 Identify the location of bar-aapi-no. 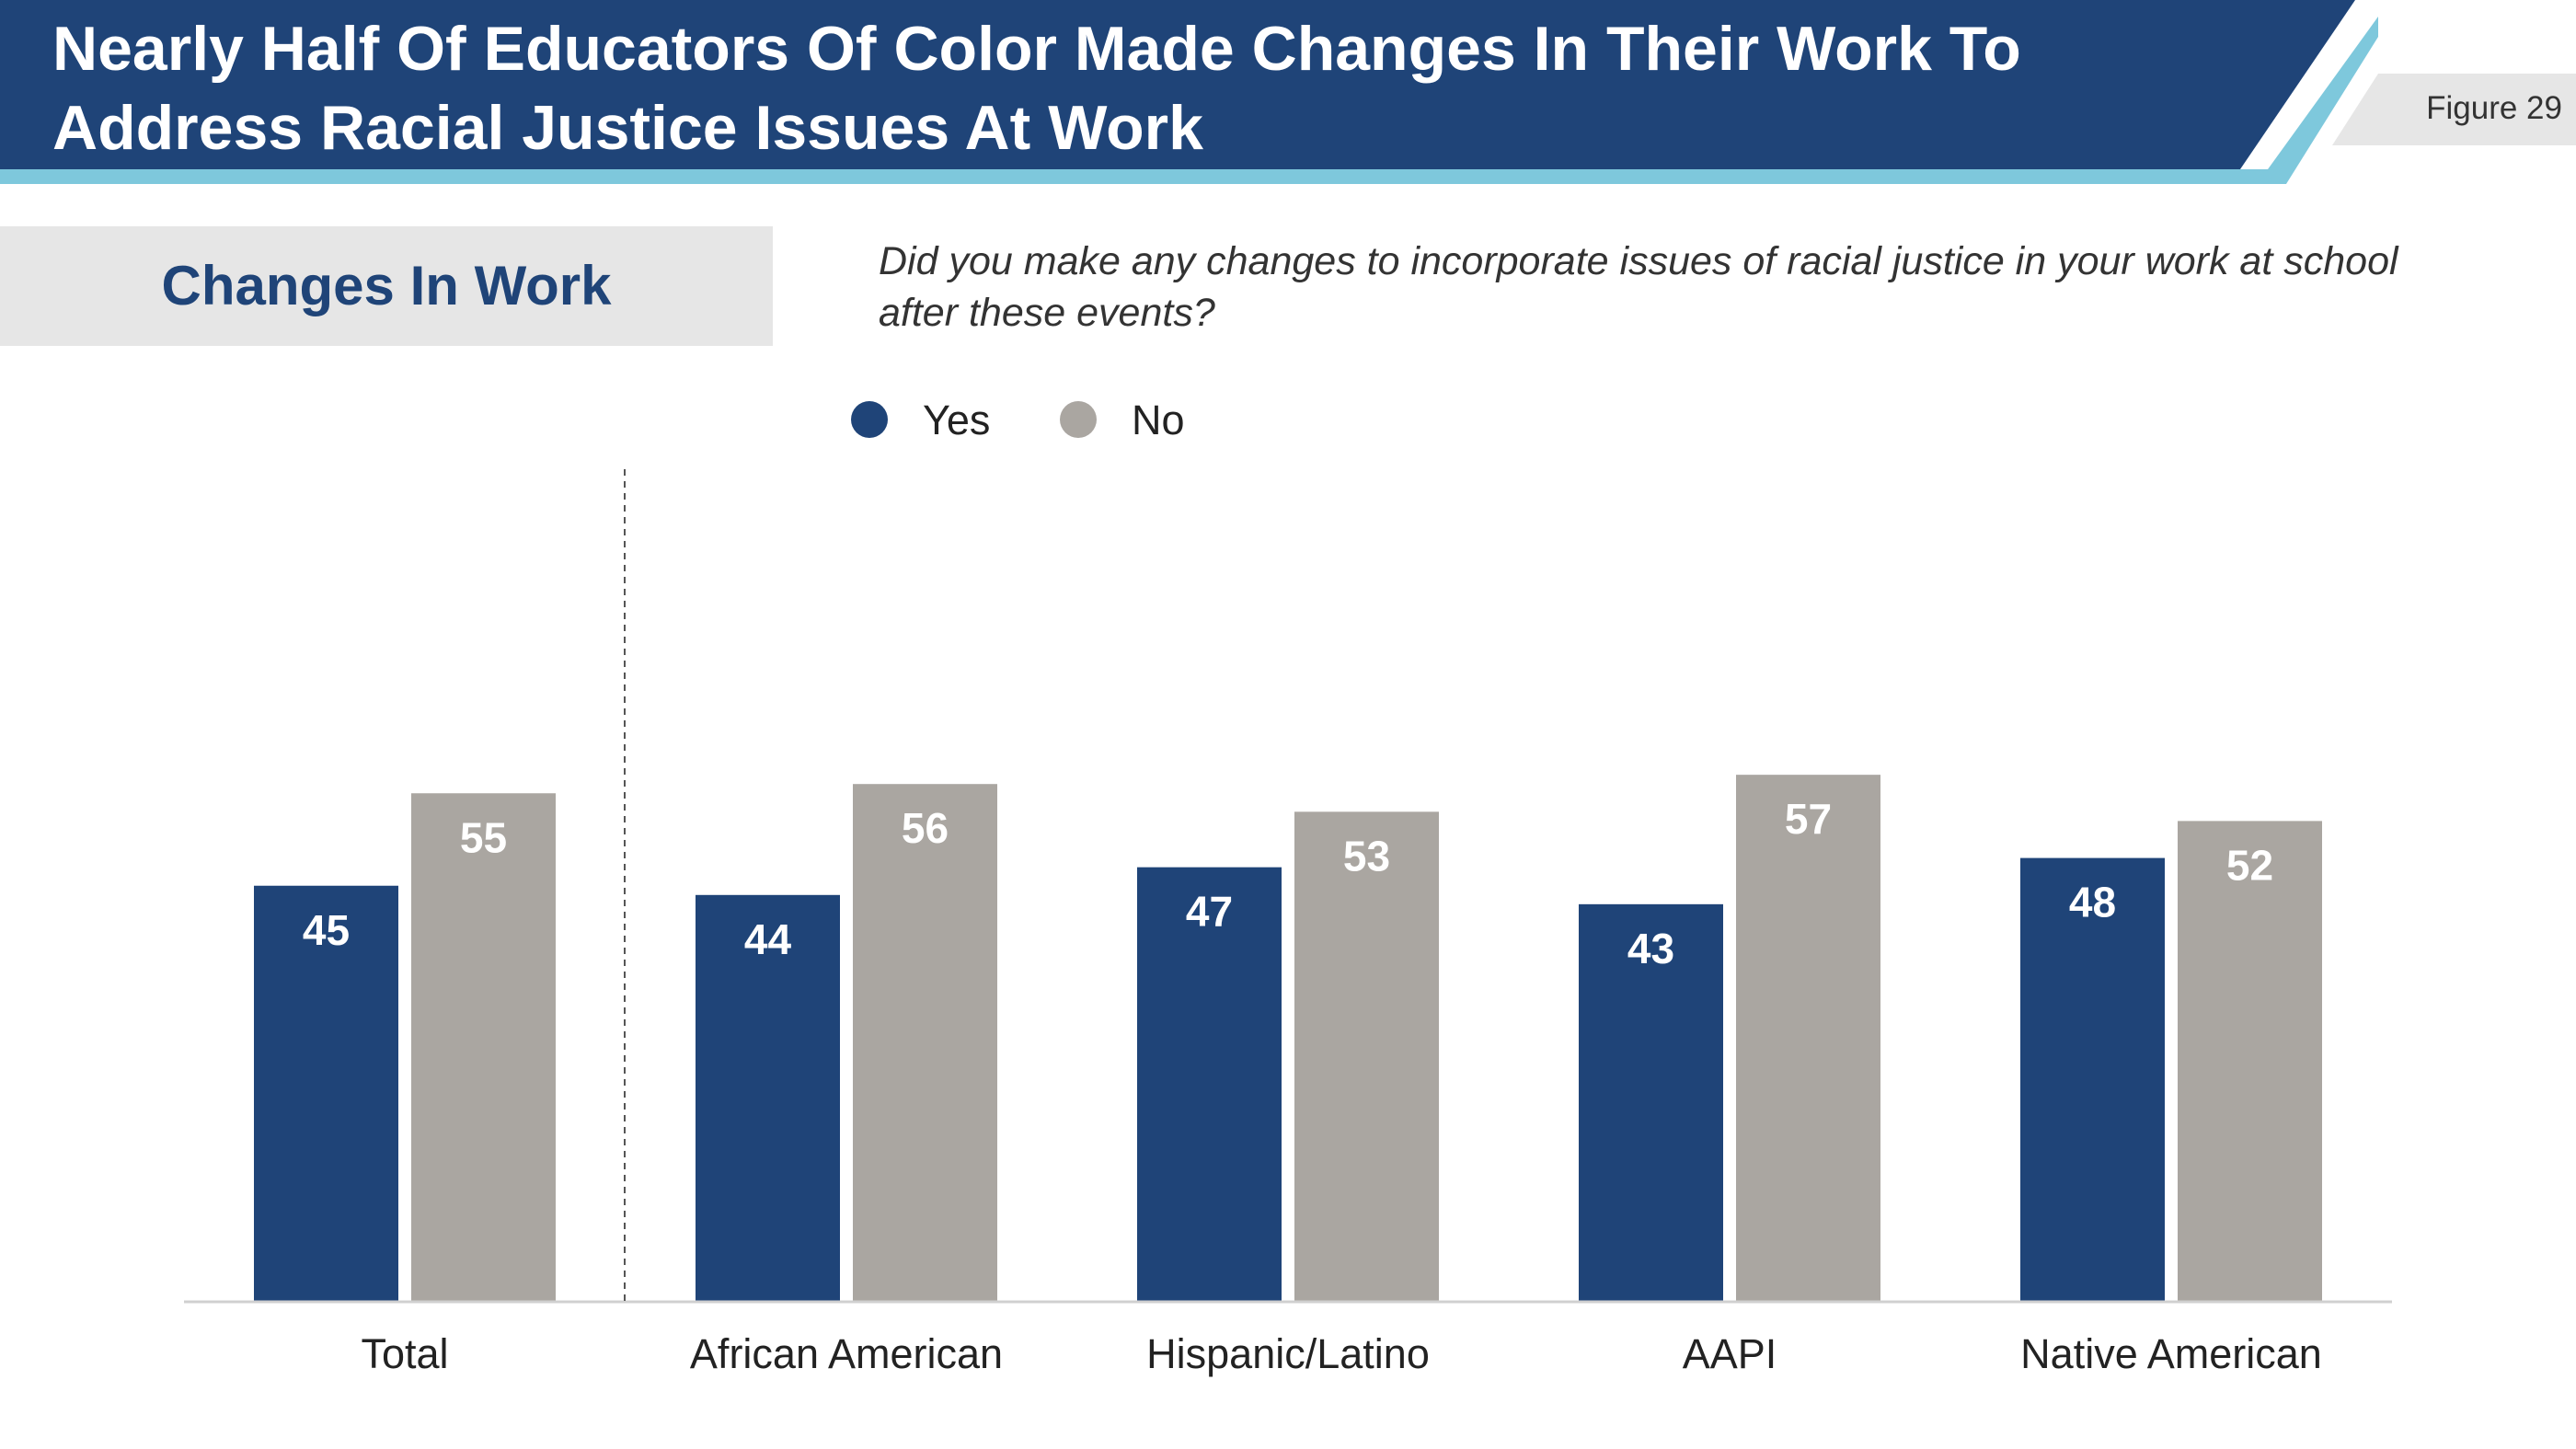
(1808, 1038).